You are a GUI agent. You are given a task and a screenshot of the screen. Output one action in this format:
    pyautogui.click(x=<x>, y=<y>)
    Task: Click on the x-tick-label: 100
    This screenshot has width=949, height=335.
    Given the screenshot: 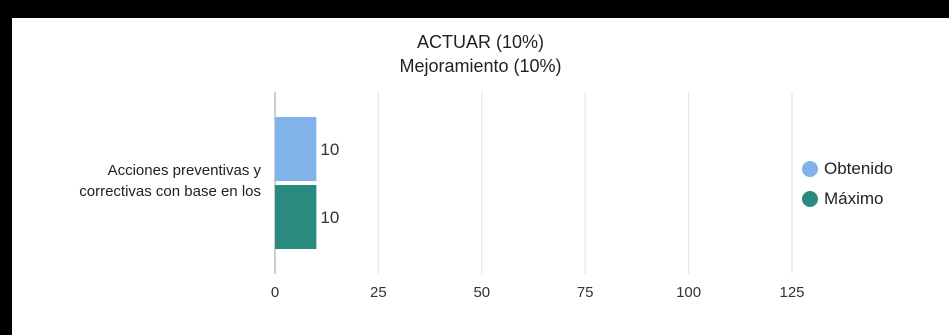 What is the action you would take?
    pyautogui.click(x=688, y=292)
    